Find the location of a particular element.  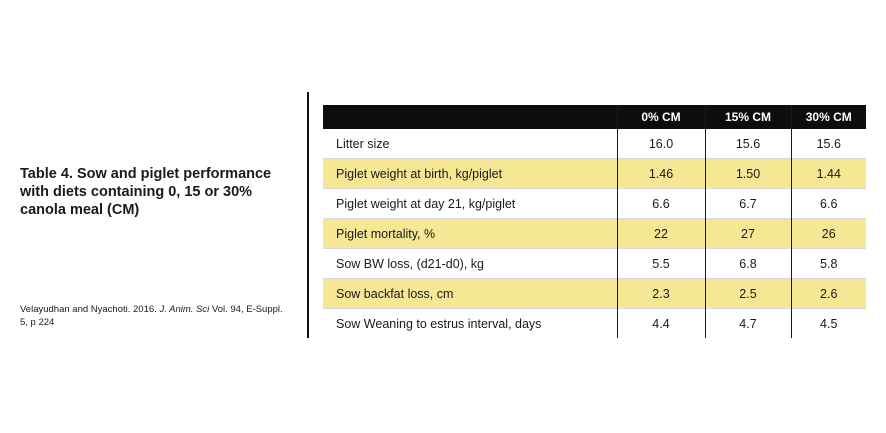

row-label: Piglet mortality, % is located at coordinates (470, 233).